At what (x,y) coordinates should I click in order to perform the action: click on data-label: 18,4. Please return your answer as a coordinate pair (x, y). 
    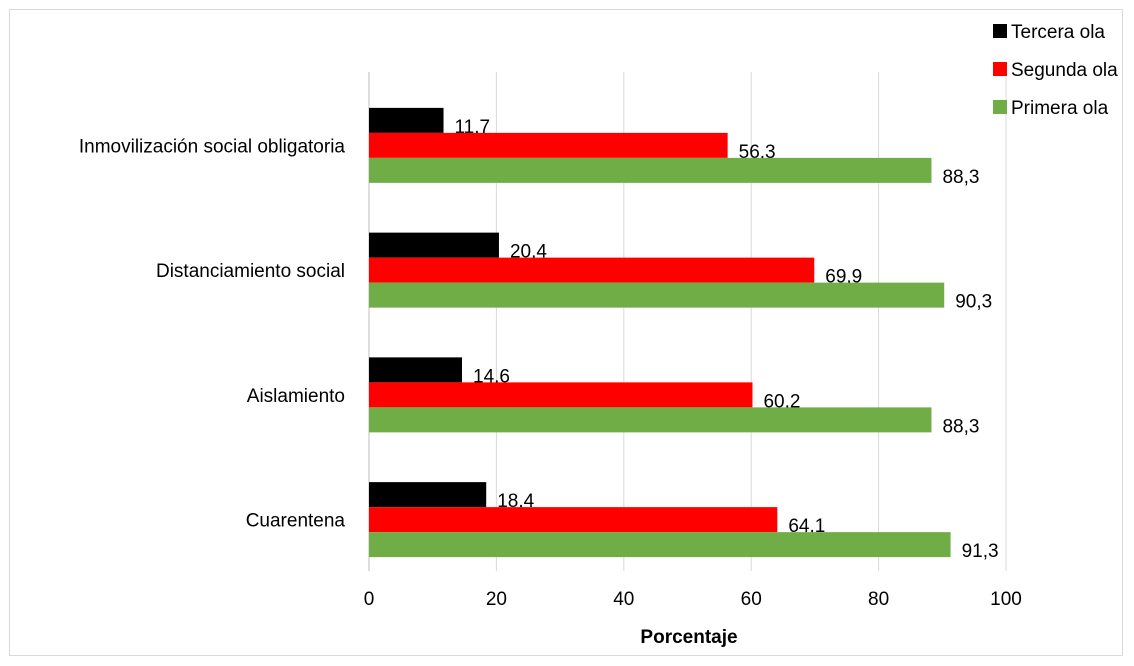
    Looking at the image, I should click on (515, 501).